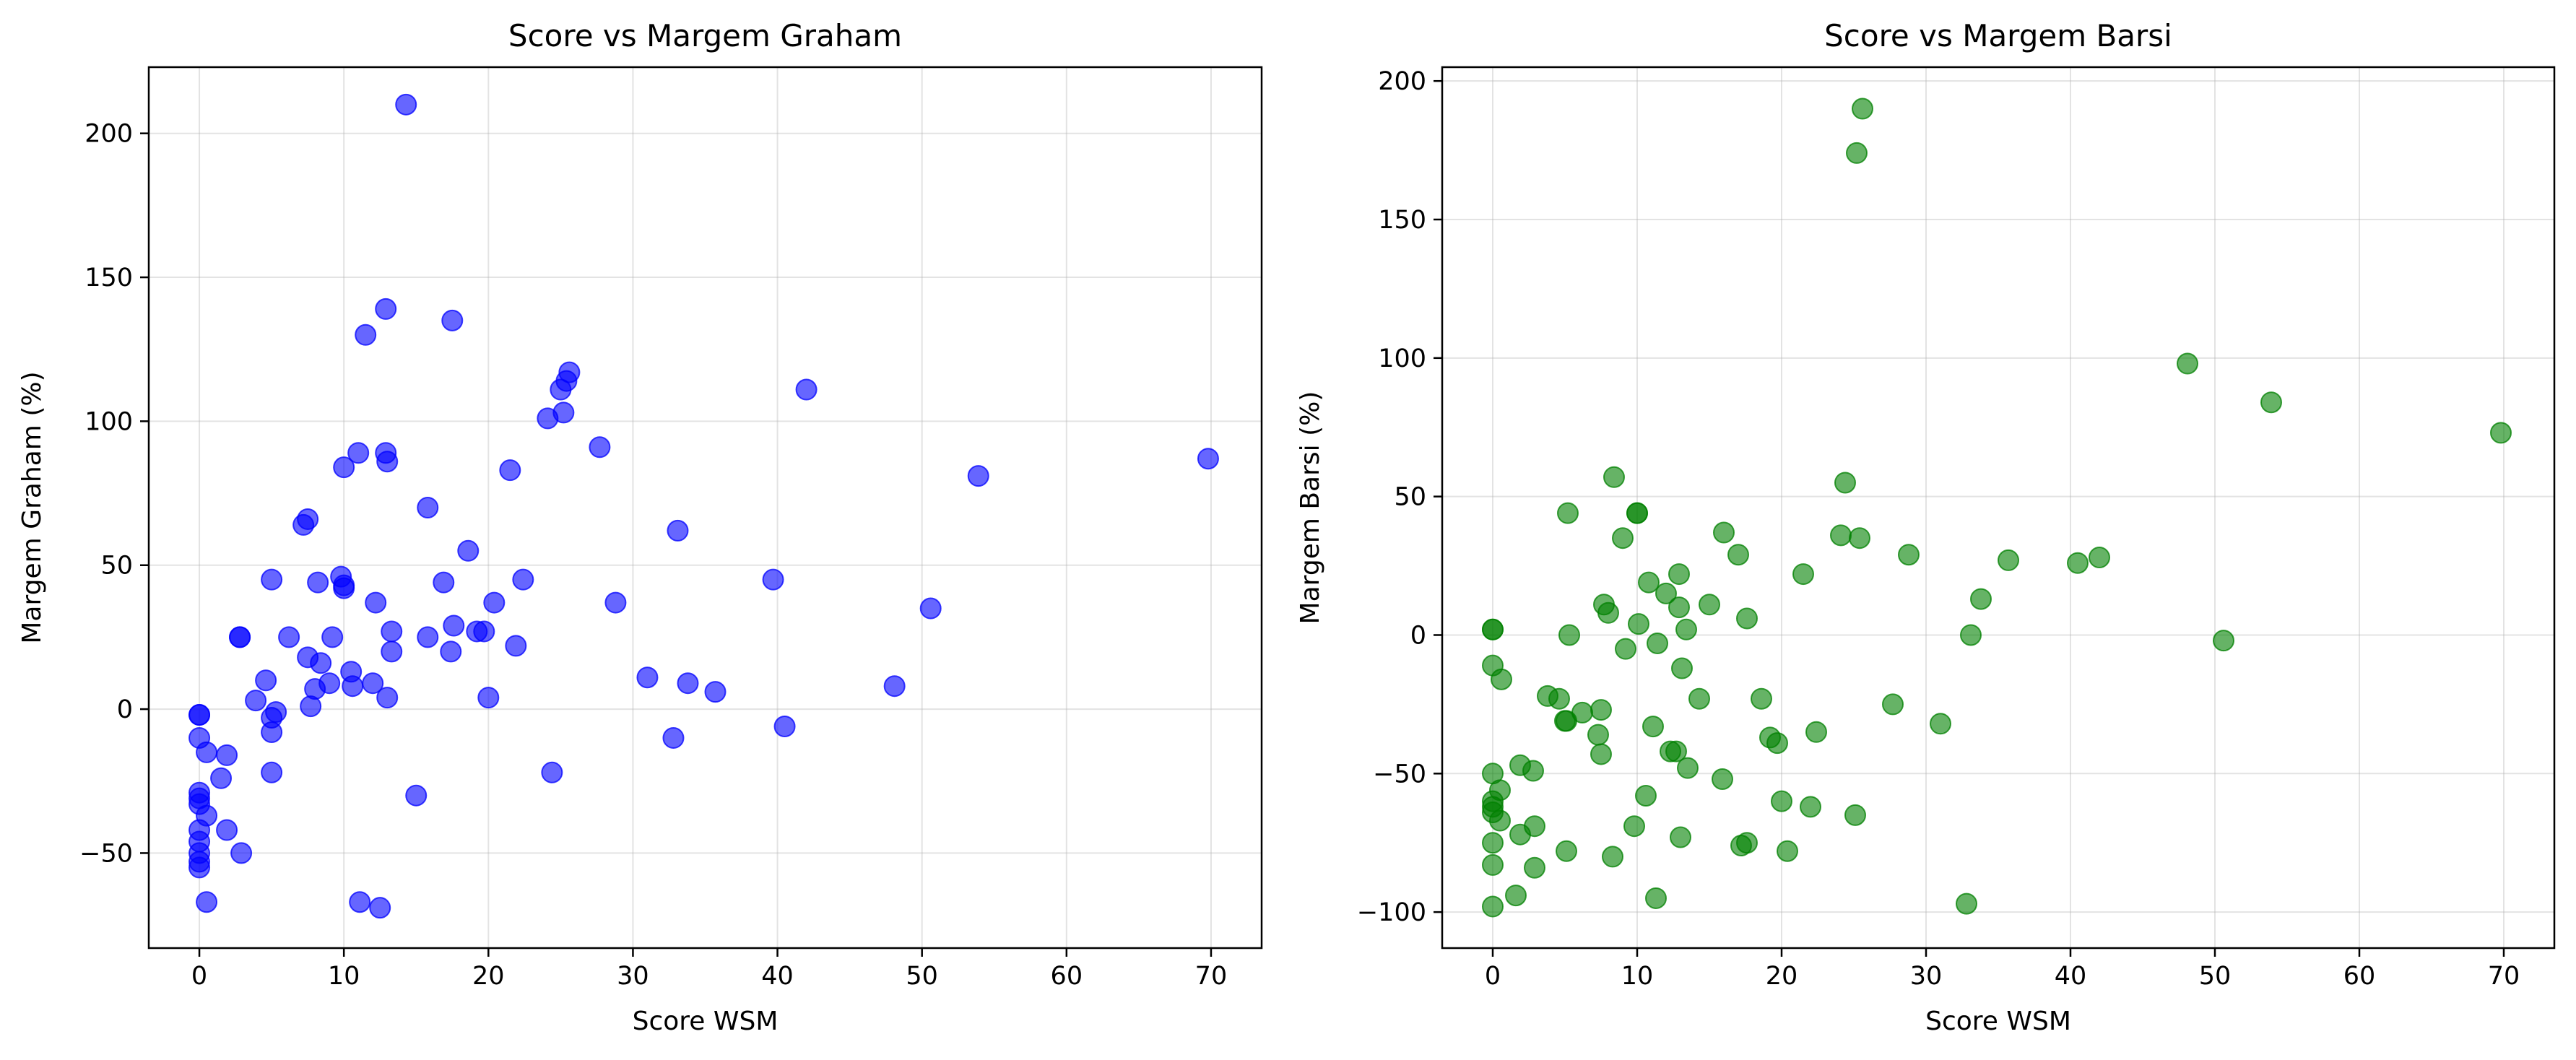  What do you see at coordinates (199, 976) in the screenshot?
I see `x-tick-label: 0` at bounding box center [199, 976].